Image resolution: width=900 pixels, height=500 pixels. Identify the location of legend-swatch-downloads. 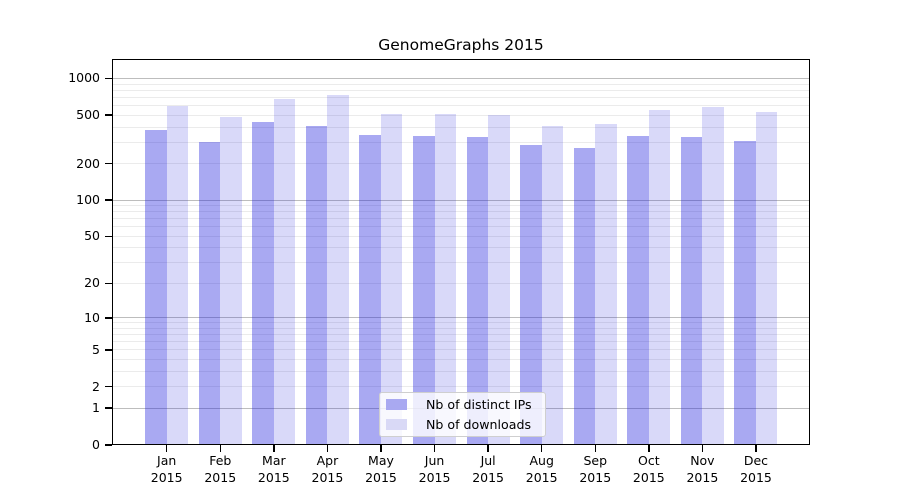
(396, 424).